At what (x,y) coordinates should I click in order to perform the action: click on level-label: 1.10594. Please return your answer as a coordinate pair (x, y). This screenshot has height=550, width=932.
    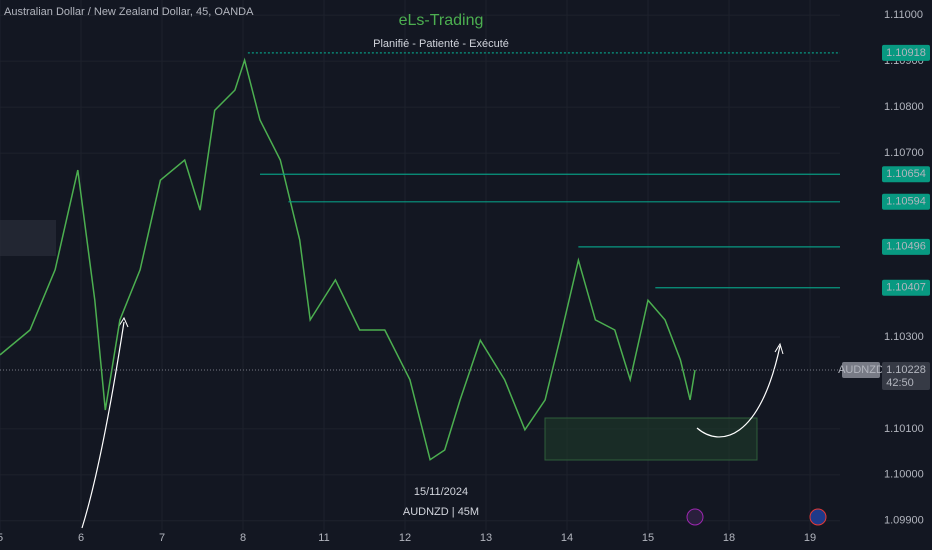
    Looking at the image, I should click on (906, 202).